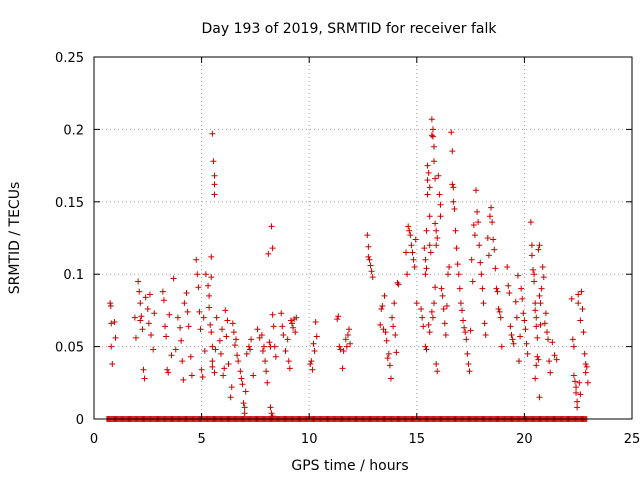 The height and width of the screenshot is (480, 640). What do you see at coordinates (80, 420) in the screenshot?
I see `y-tick-label: 0` at bounding box center [80, 420].